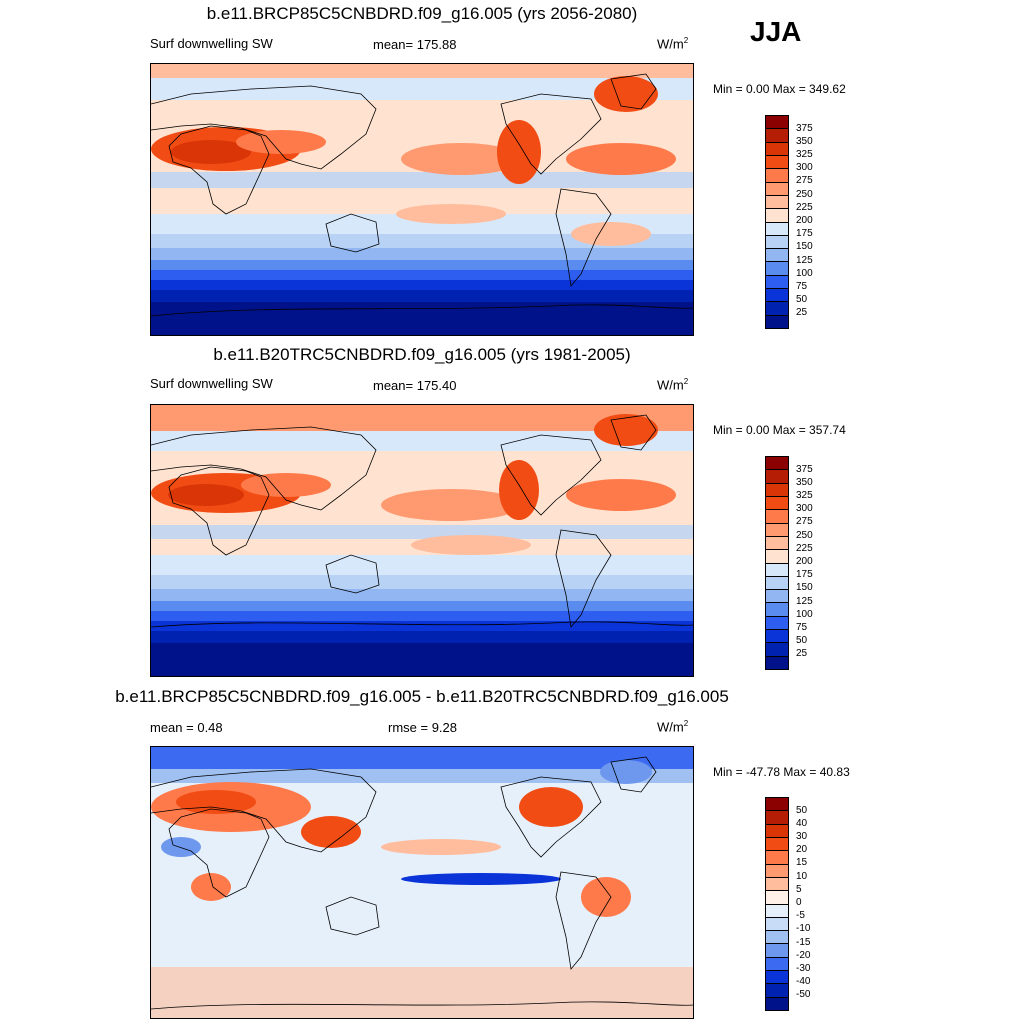  I want to click on panel-3-map-svg, so click(422, 882).